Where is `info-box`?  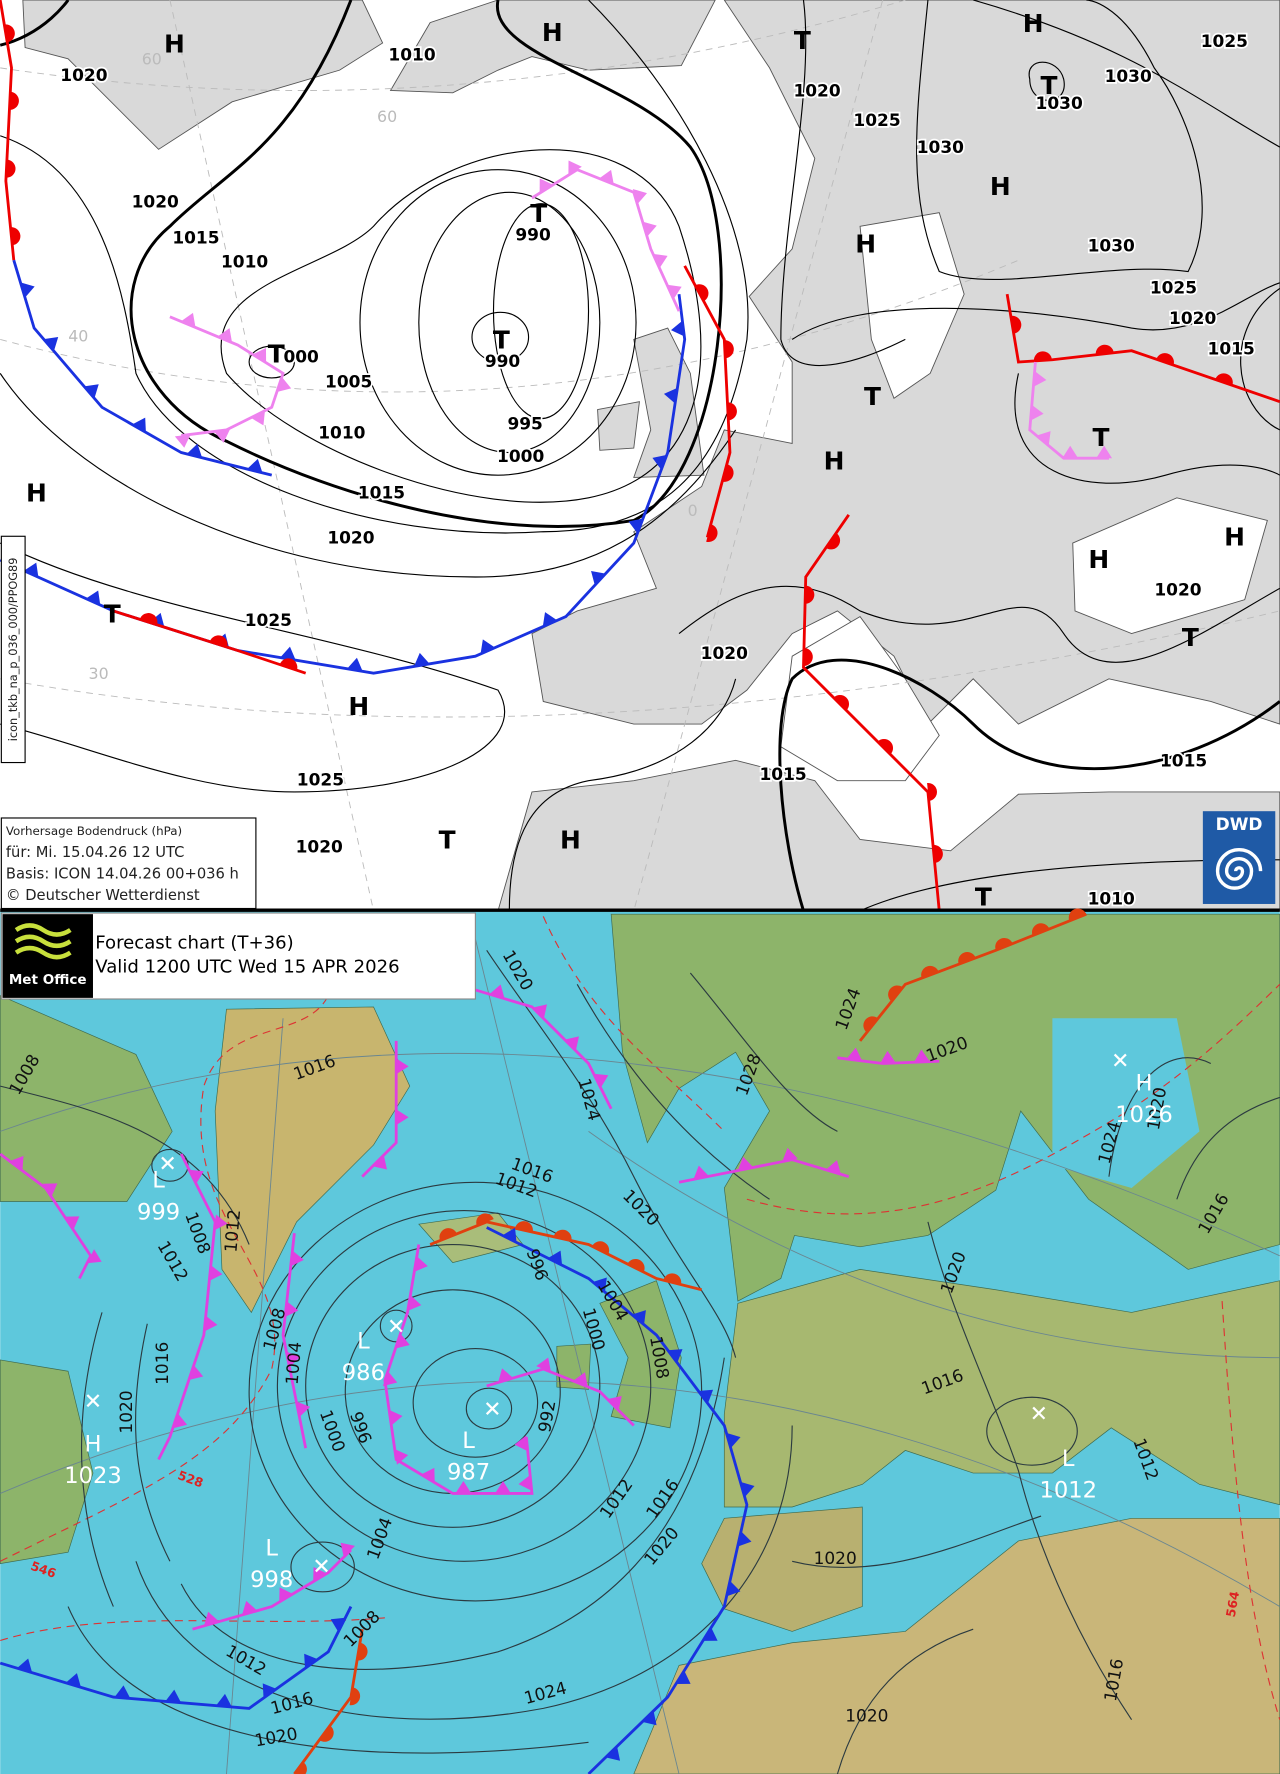 info-box is located at coordinates (128, 863).